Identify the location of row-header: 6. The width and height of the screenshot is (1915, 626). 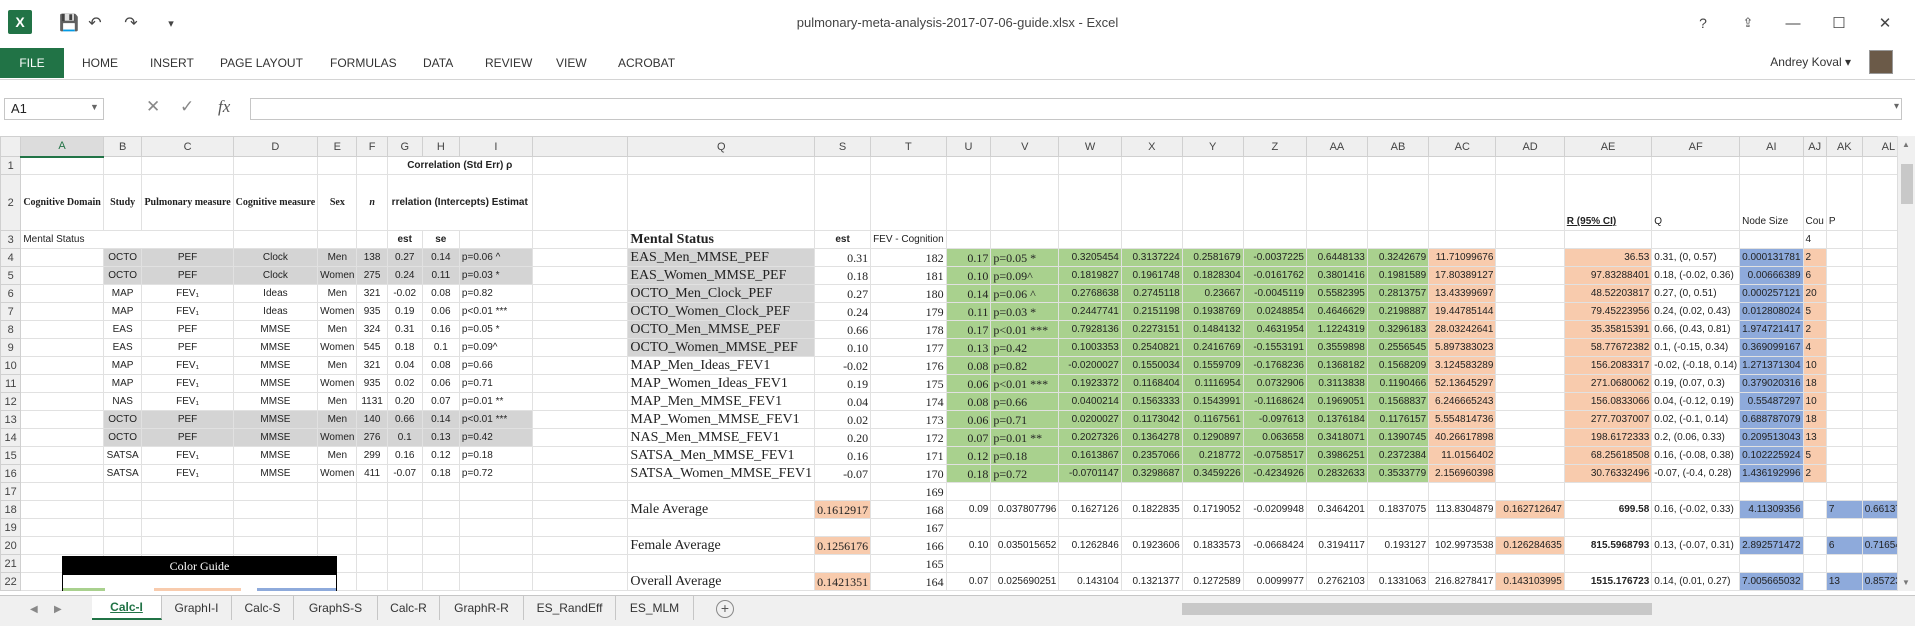
(11, 293).